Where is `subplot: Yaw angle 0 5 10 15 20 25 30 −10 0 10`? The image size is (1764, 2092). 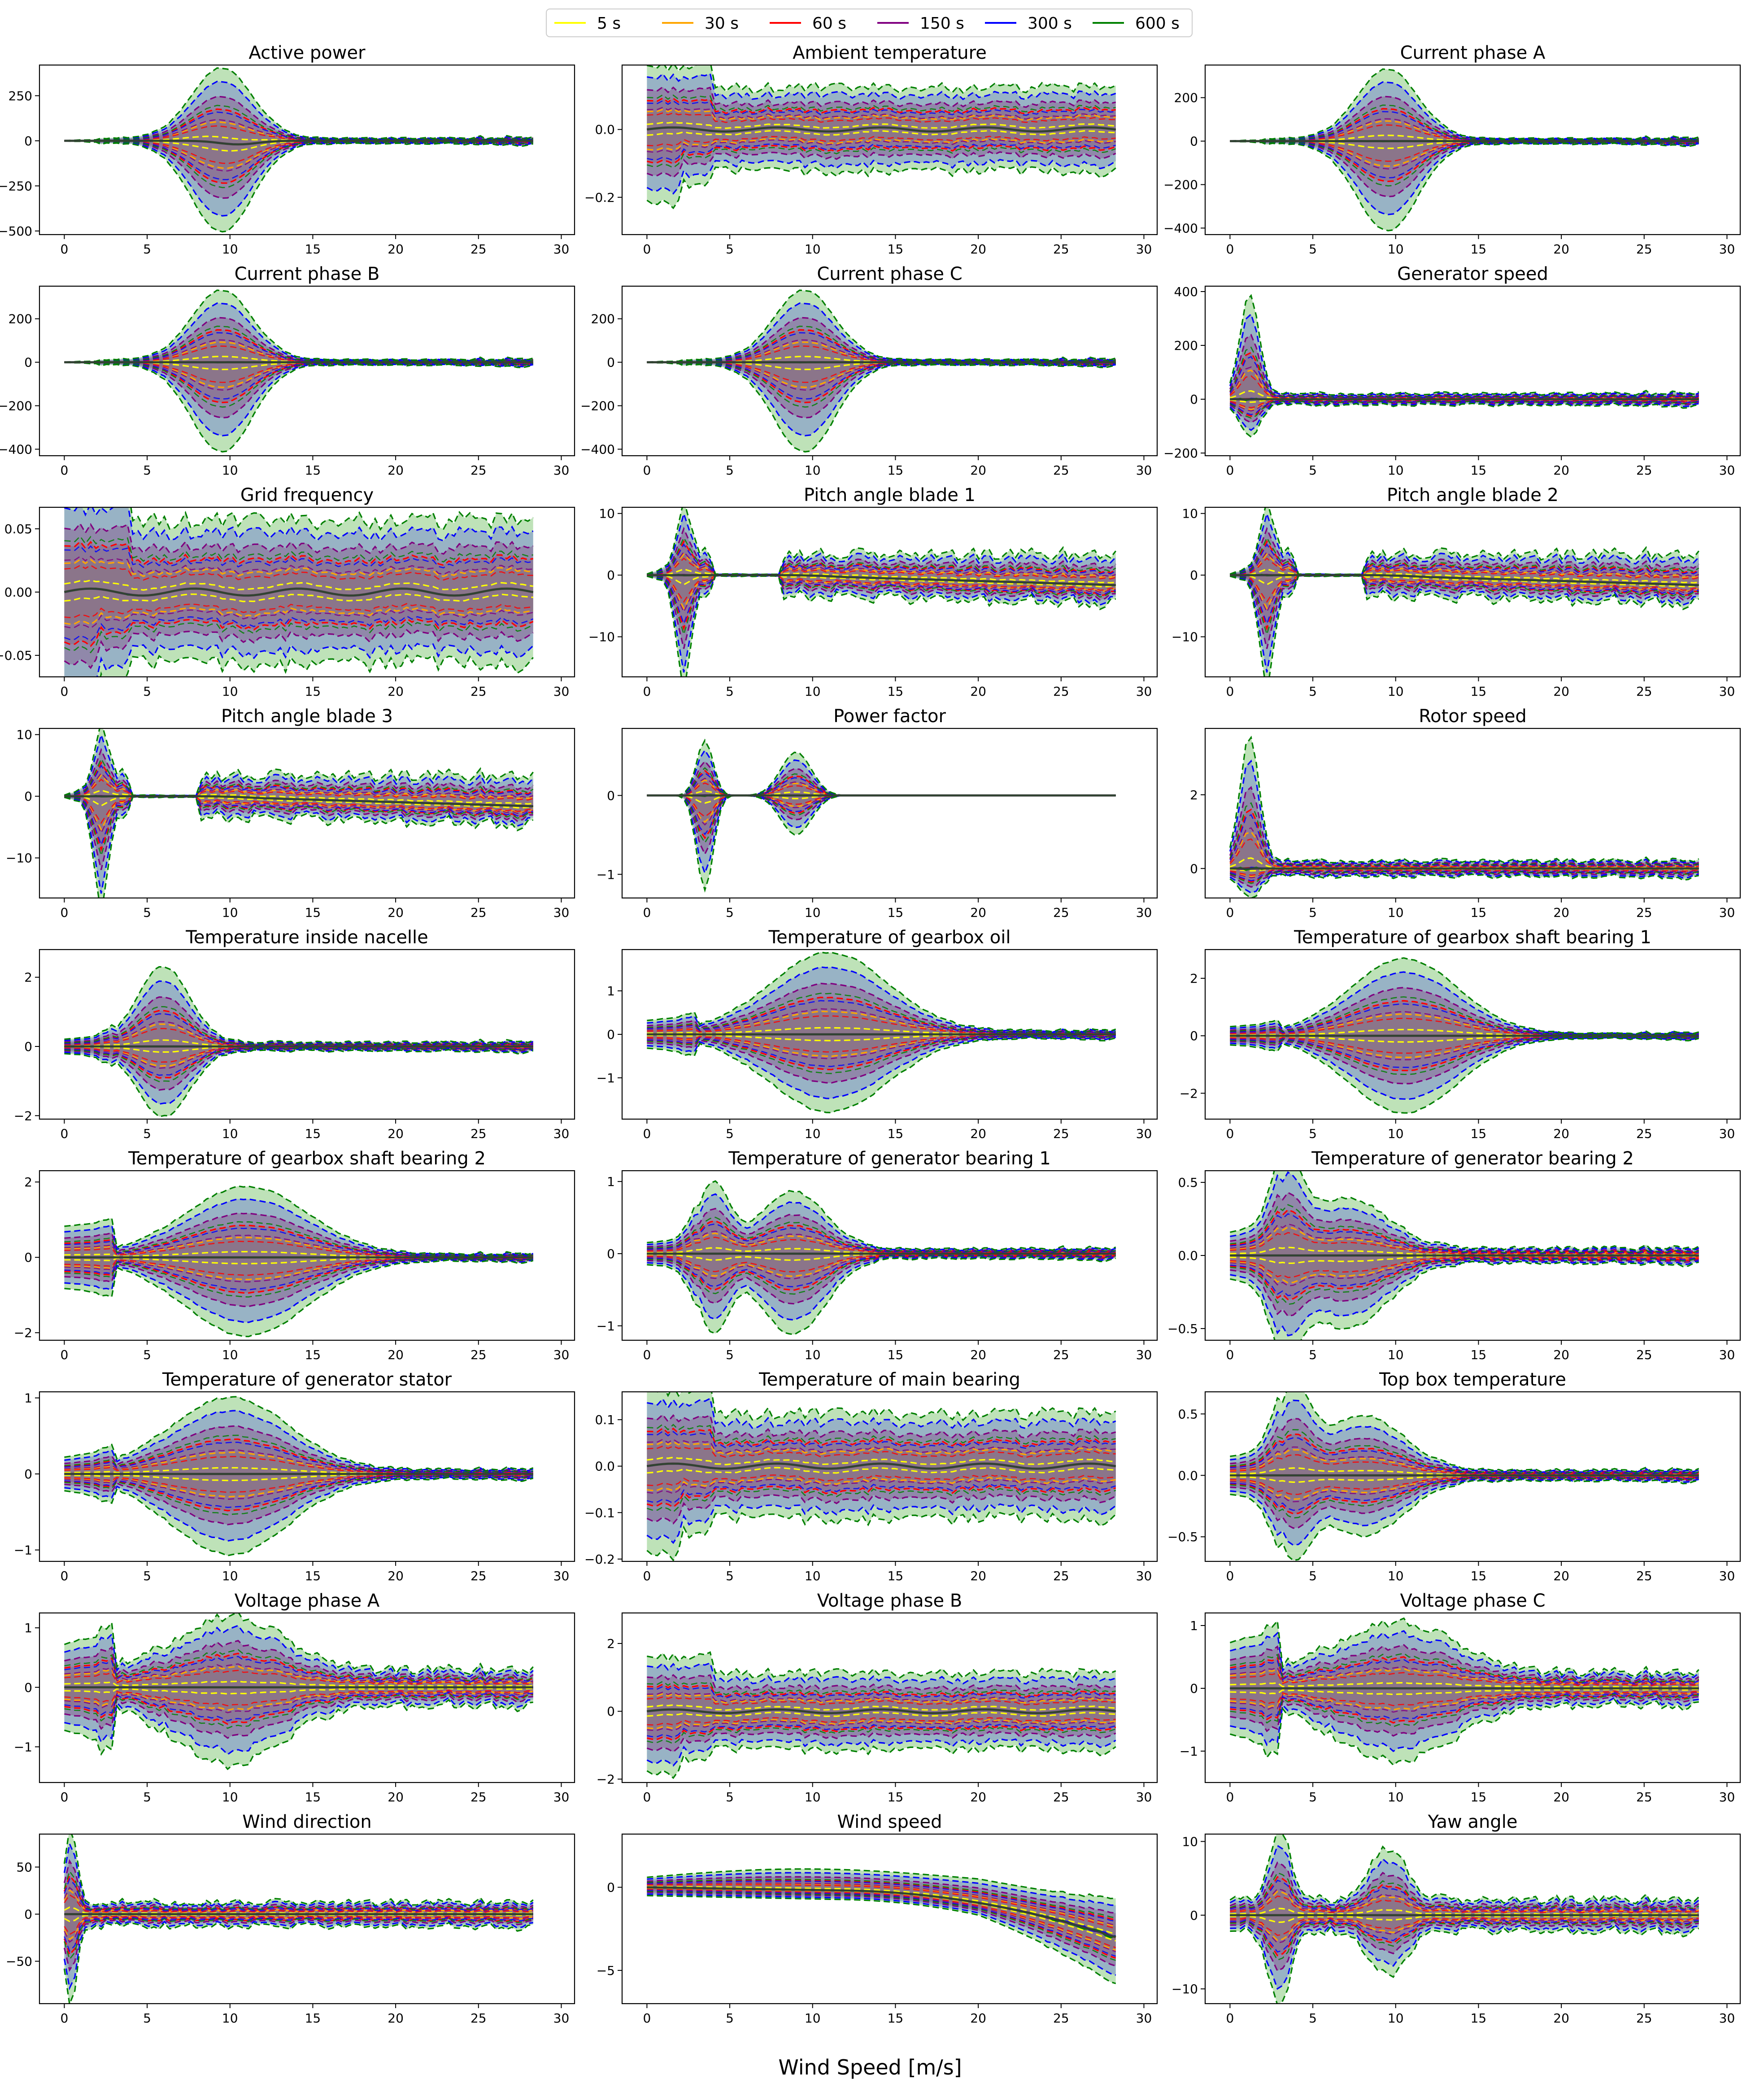
subplot: Yaw angle 0 5 10 15 20 25 30 −10 0 10 is located at coordinates (1457, 1919).